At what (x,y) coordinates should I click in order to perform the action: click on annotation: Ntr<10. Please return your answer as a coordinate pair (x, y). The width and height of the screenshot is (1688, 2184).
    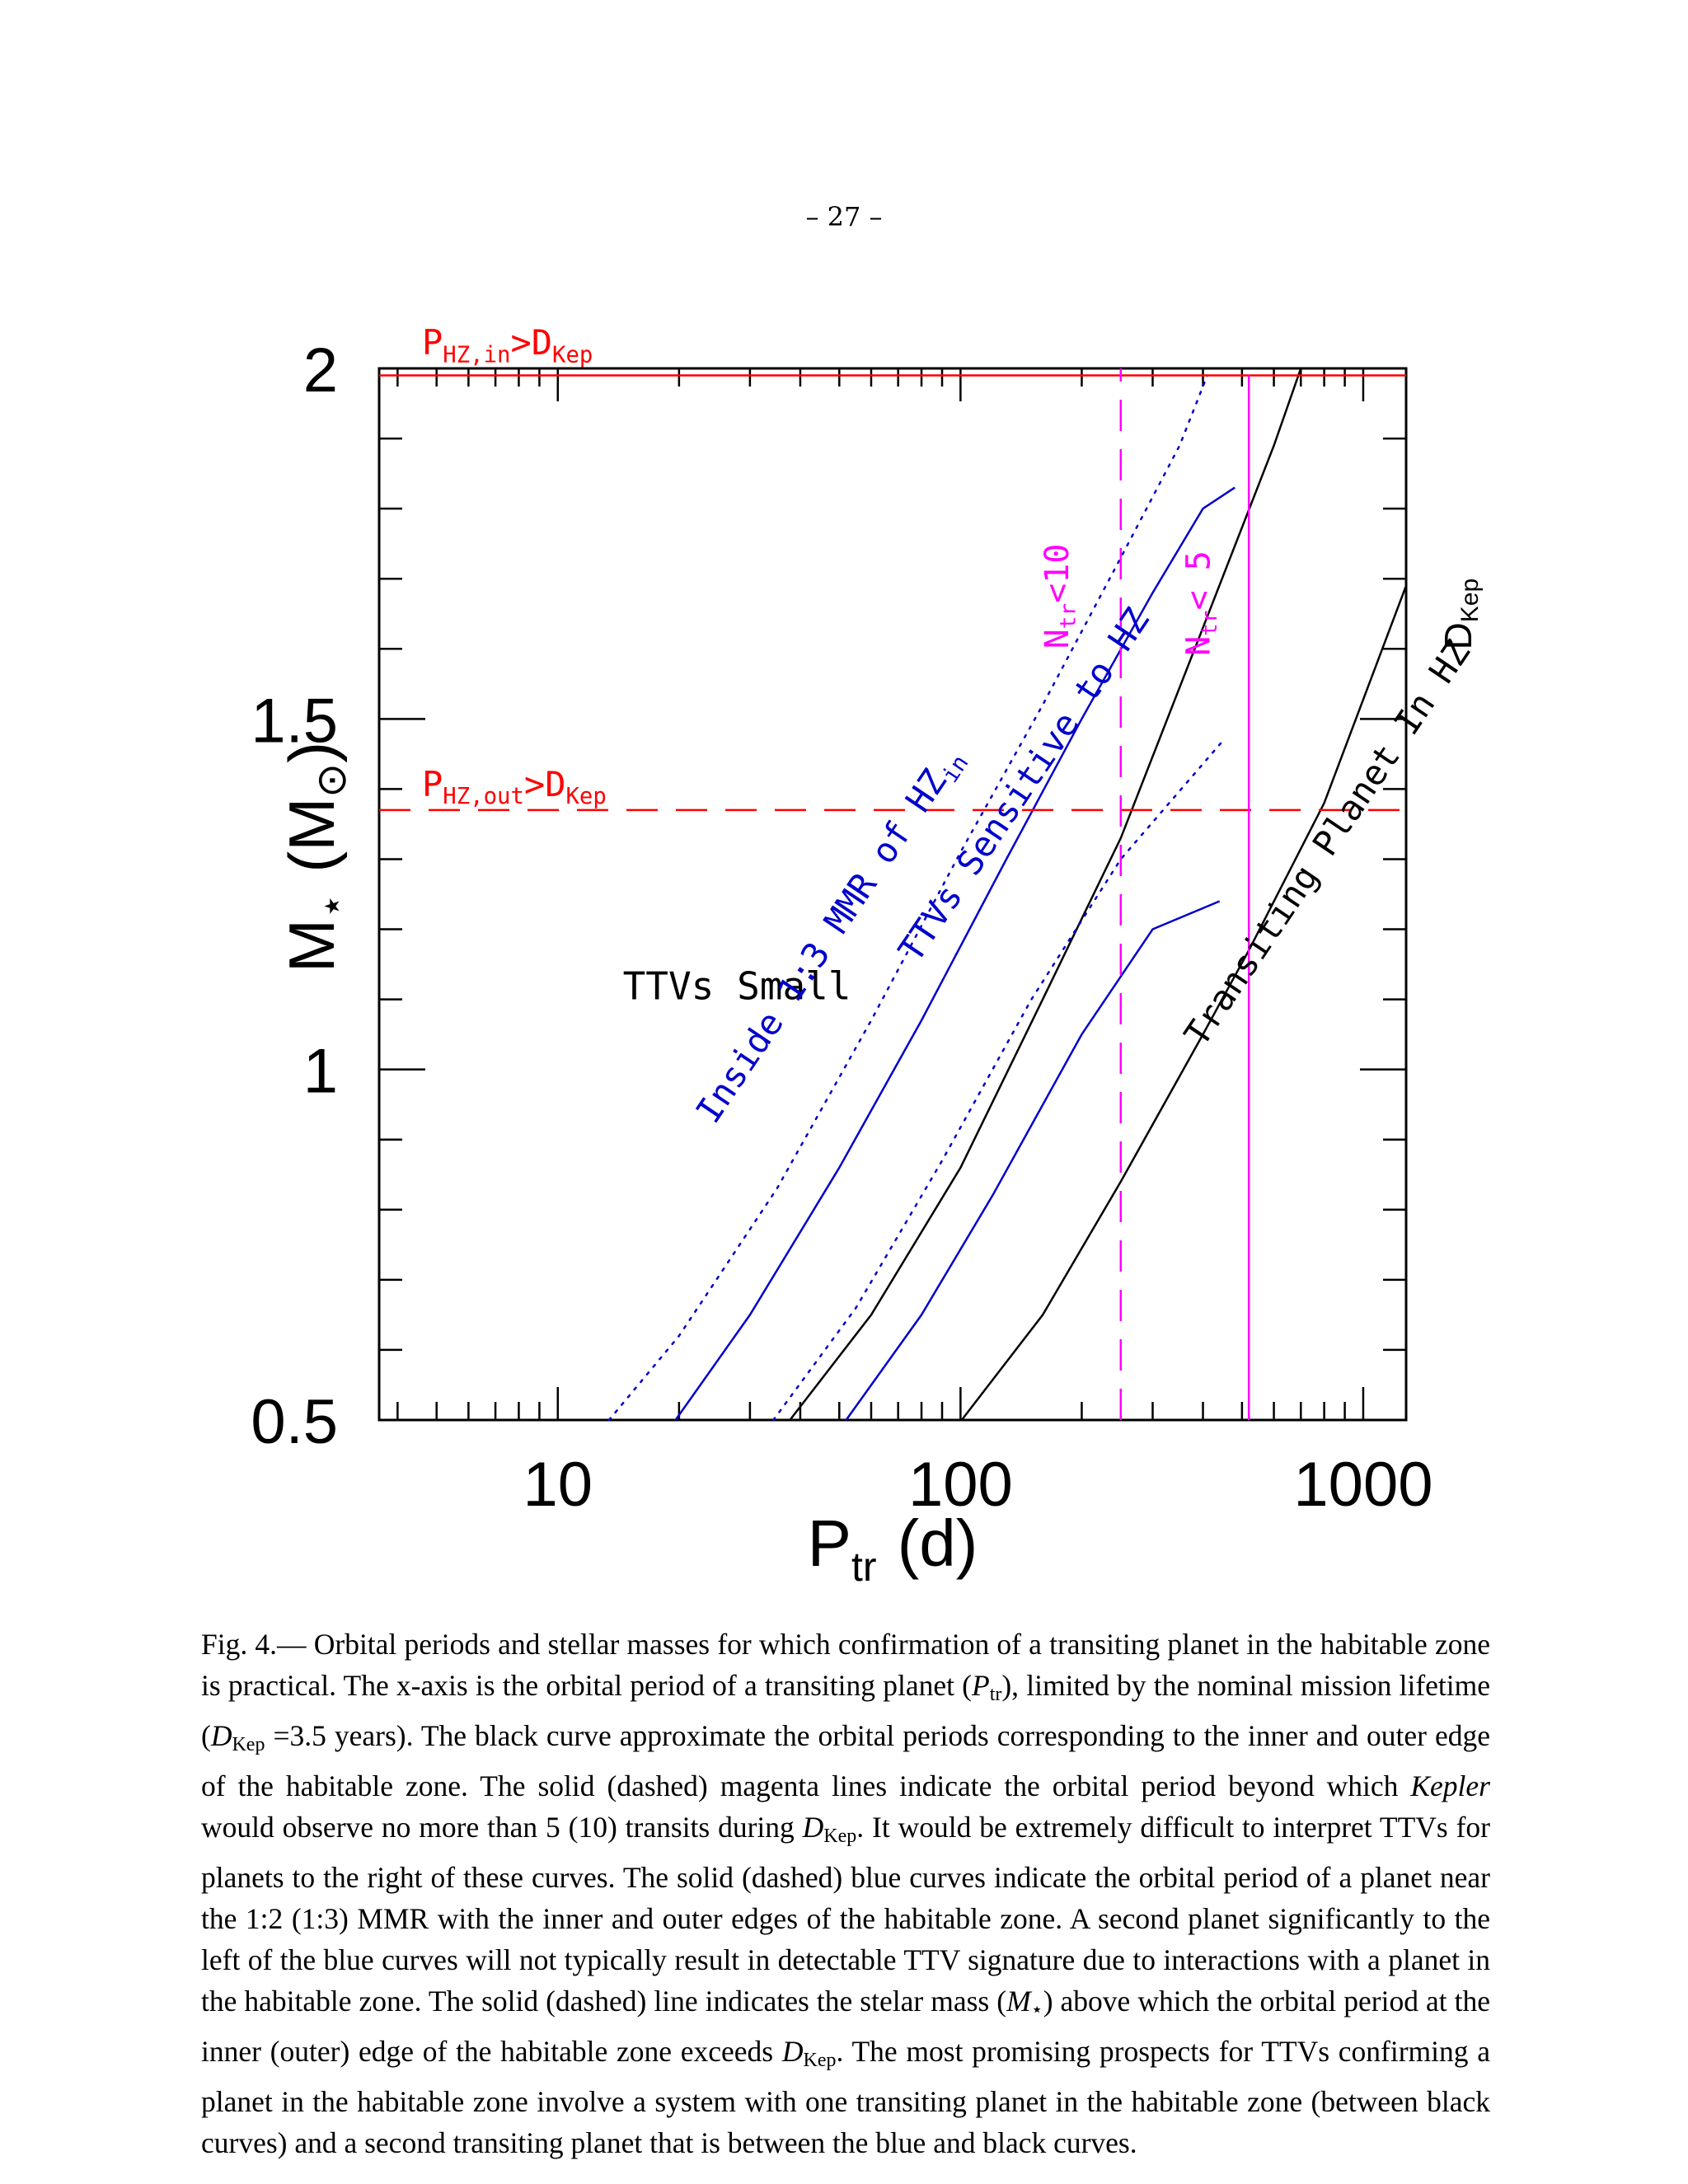
    Looking at the image, I should click on (1060, 596).